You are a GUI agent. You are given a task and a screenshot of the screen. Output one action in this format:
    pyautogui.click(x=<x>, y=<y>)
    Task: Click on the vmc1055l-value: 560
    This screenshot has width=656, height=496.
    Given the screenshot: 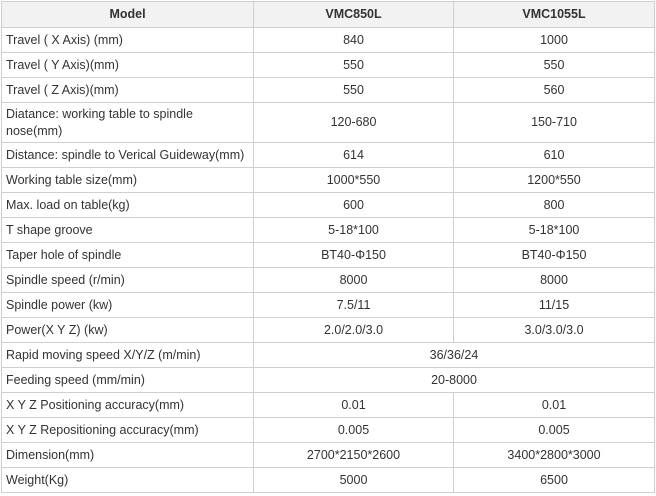 What is the action you would take?
    pyautogui.click(x=554, y=90)
    